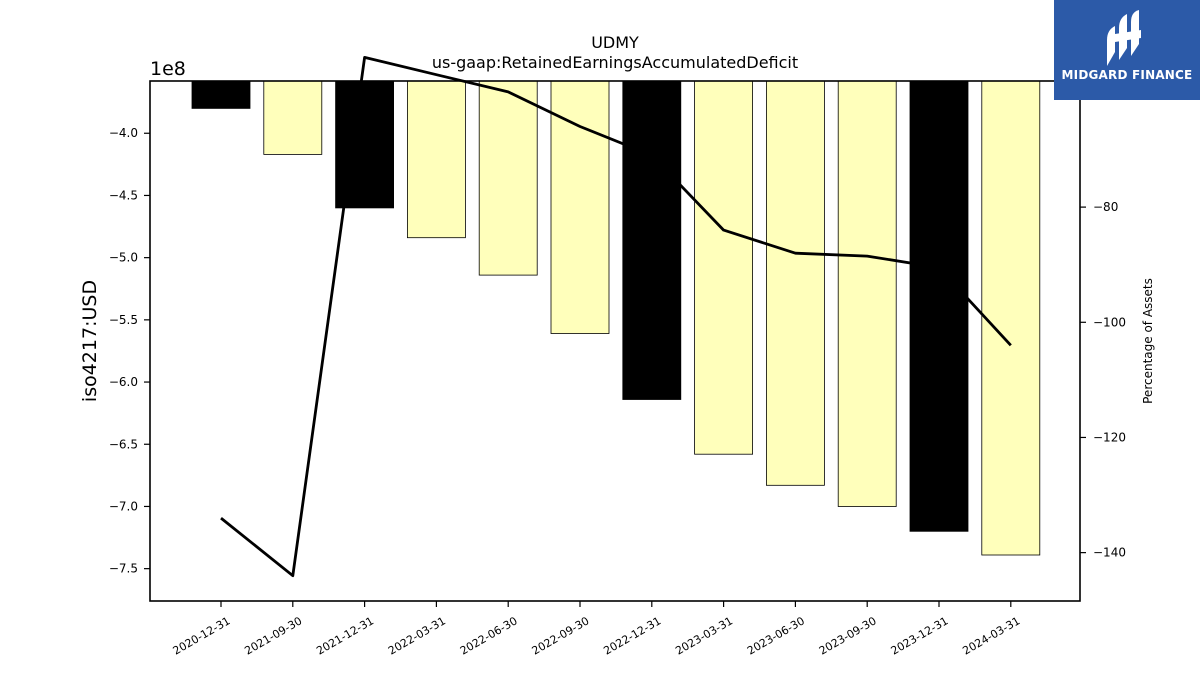  Describe the element at coordinates (1127, 75) in the screenshot. I see `logo-text: MIDGARD FINANCE` at that location.